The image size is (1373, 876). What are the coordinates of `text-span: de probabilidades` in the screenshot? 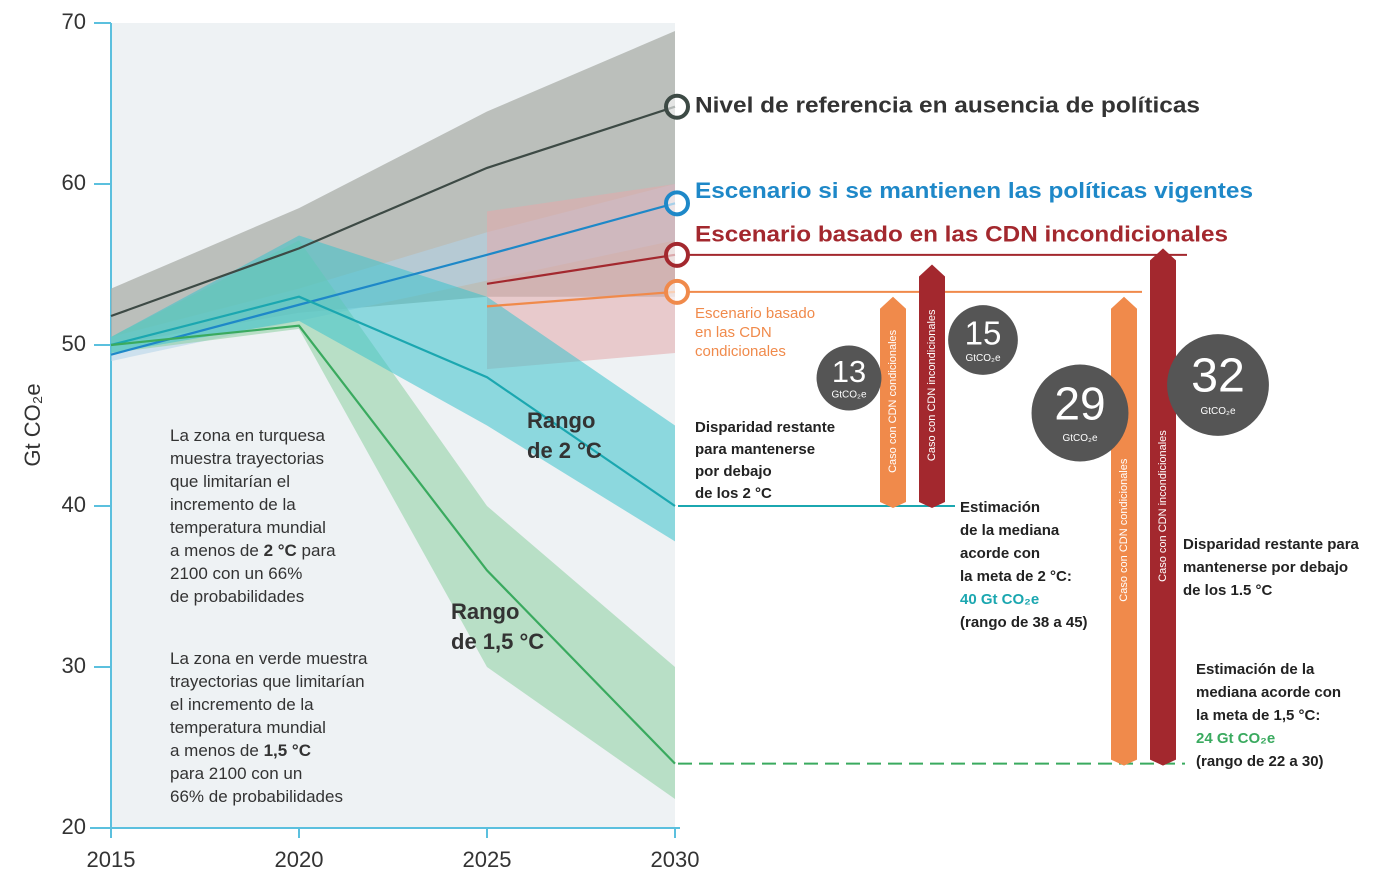 It's located at (237, 596).